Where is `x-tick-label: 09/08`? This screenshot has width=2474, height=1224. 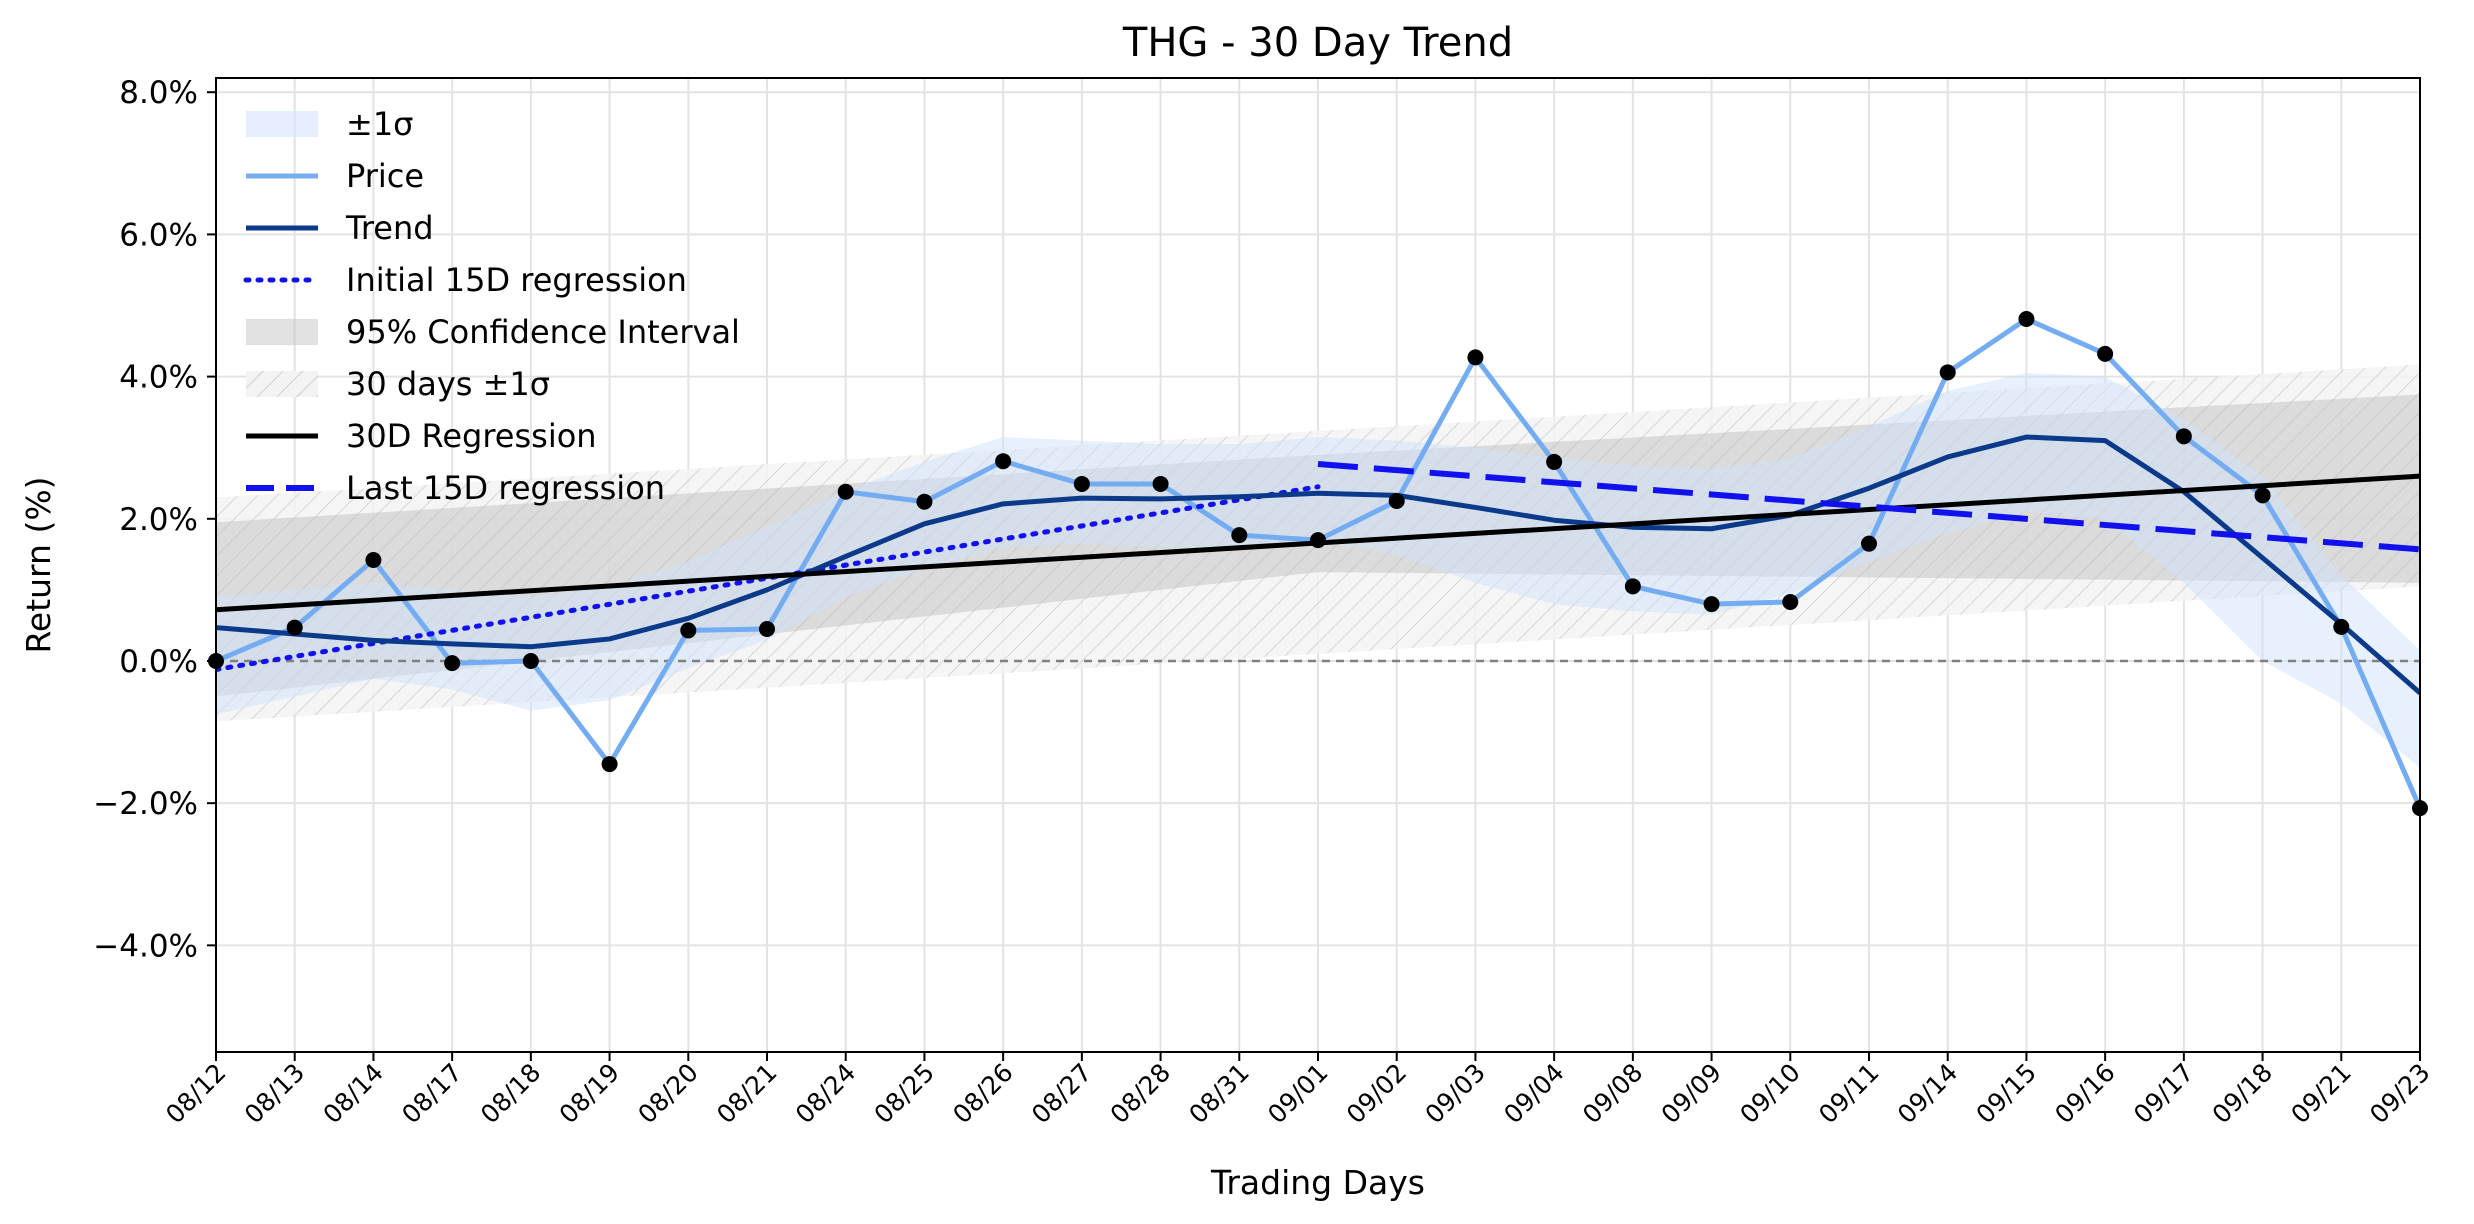
x-tick-label: 09/08 is located at coordinates (1612, 1093).